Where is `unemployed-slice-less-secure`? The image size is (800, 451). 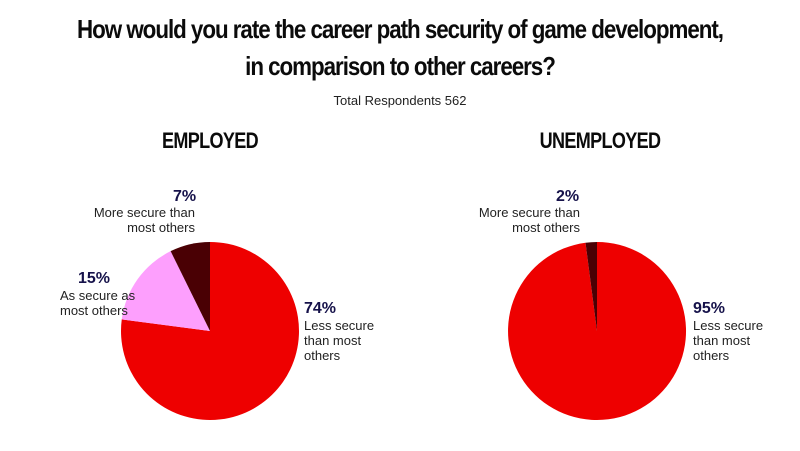 unemployed-slice-less-secure is located at coordinates (597, 331).